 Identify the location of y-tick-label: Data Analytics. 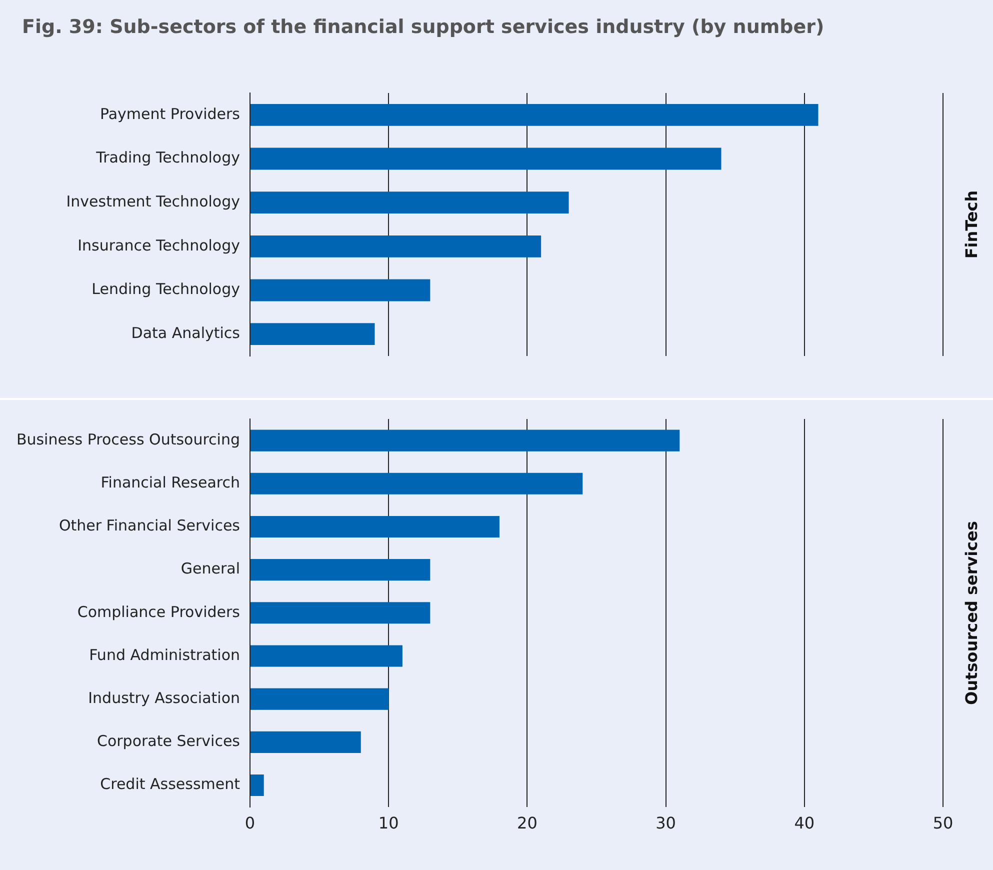
(185, 333).